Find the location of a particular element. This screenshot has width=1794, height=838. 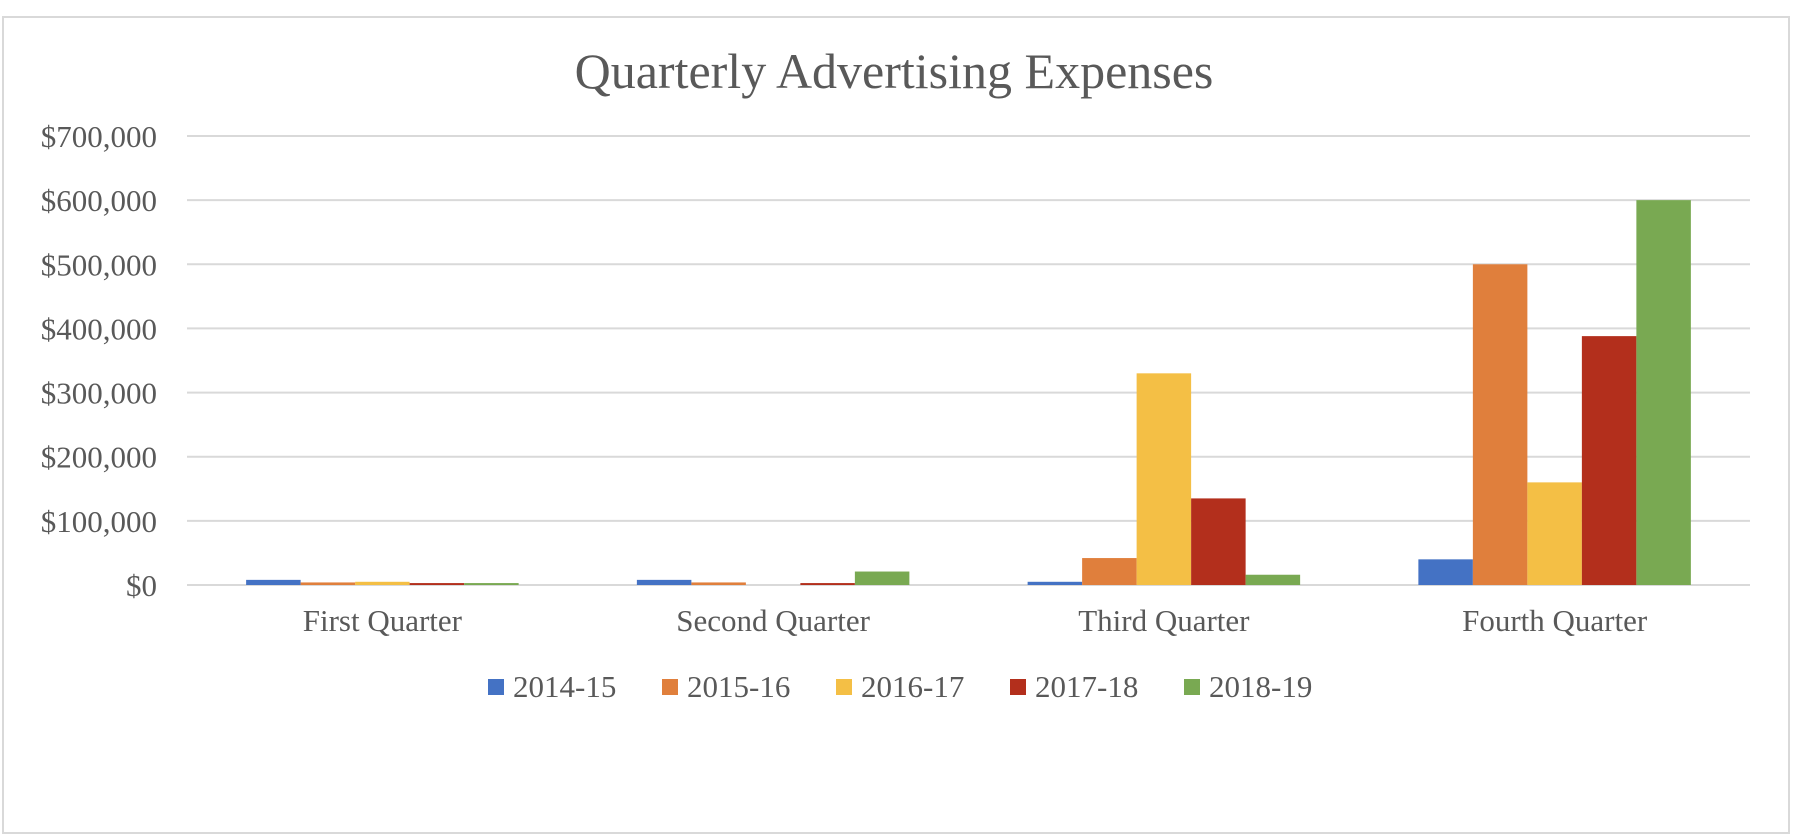

y-tick-label: $100,000 is located at coordinates (99, 521).